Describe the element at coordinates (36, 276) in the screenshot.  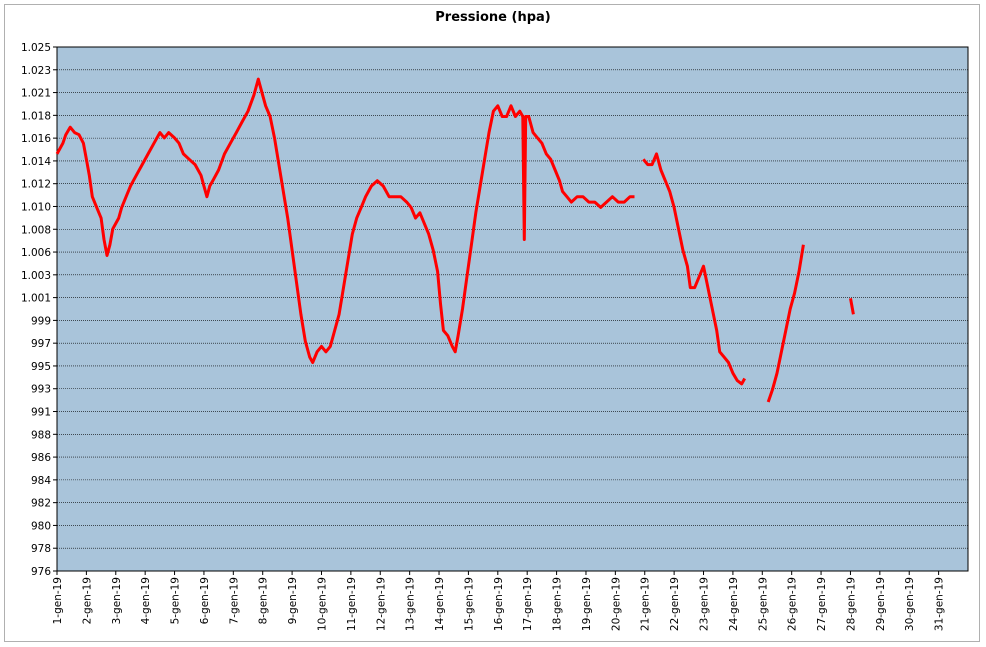
I see `y-tick-label: 1.003` at that location.